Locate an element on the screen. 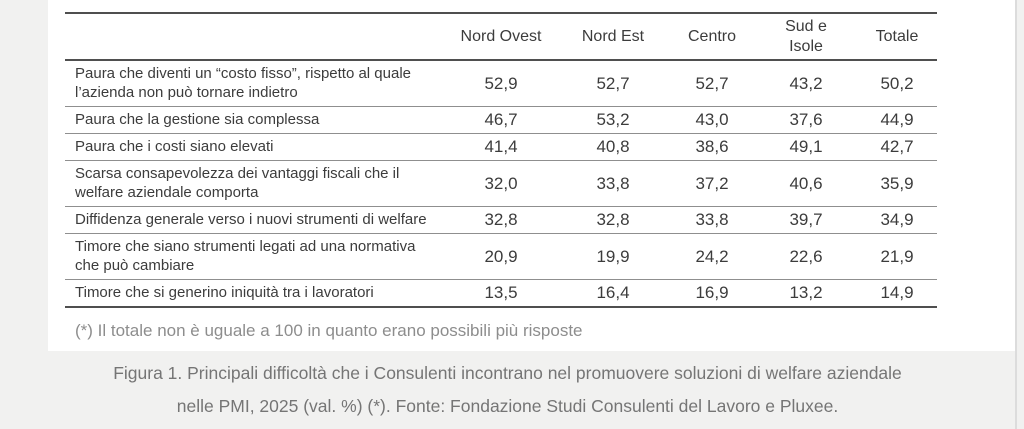 This screenshot has width=1024, height=429. value-cell: 16,4 is located at coordinates (613, 293).